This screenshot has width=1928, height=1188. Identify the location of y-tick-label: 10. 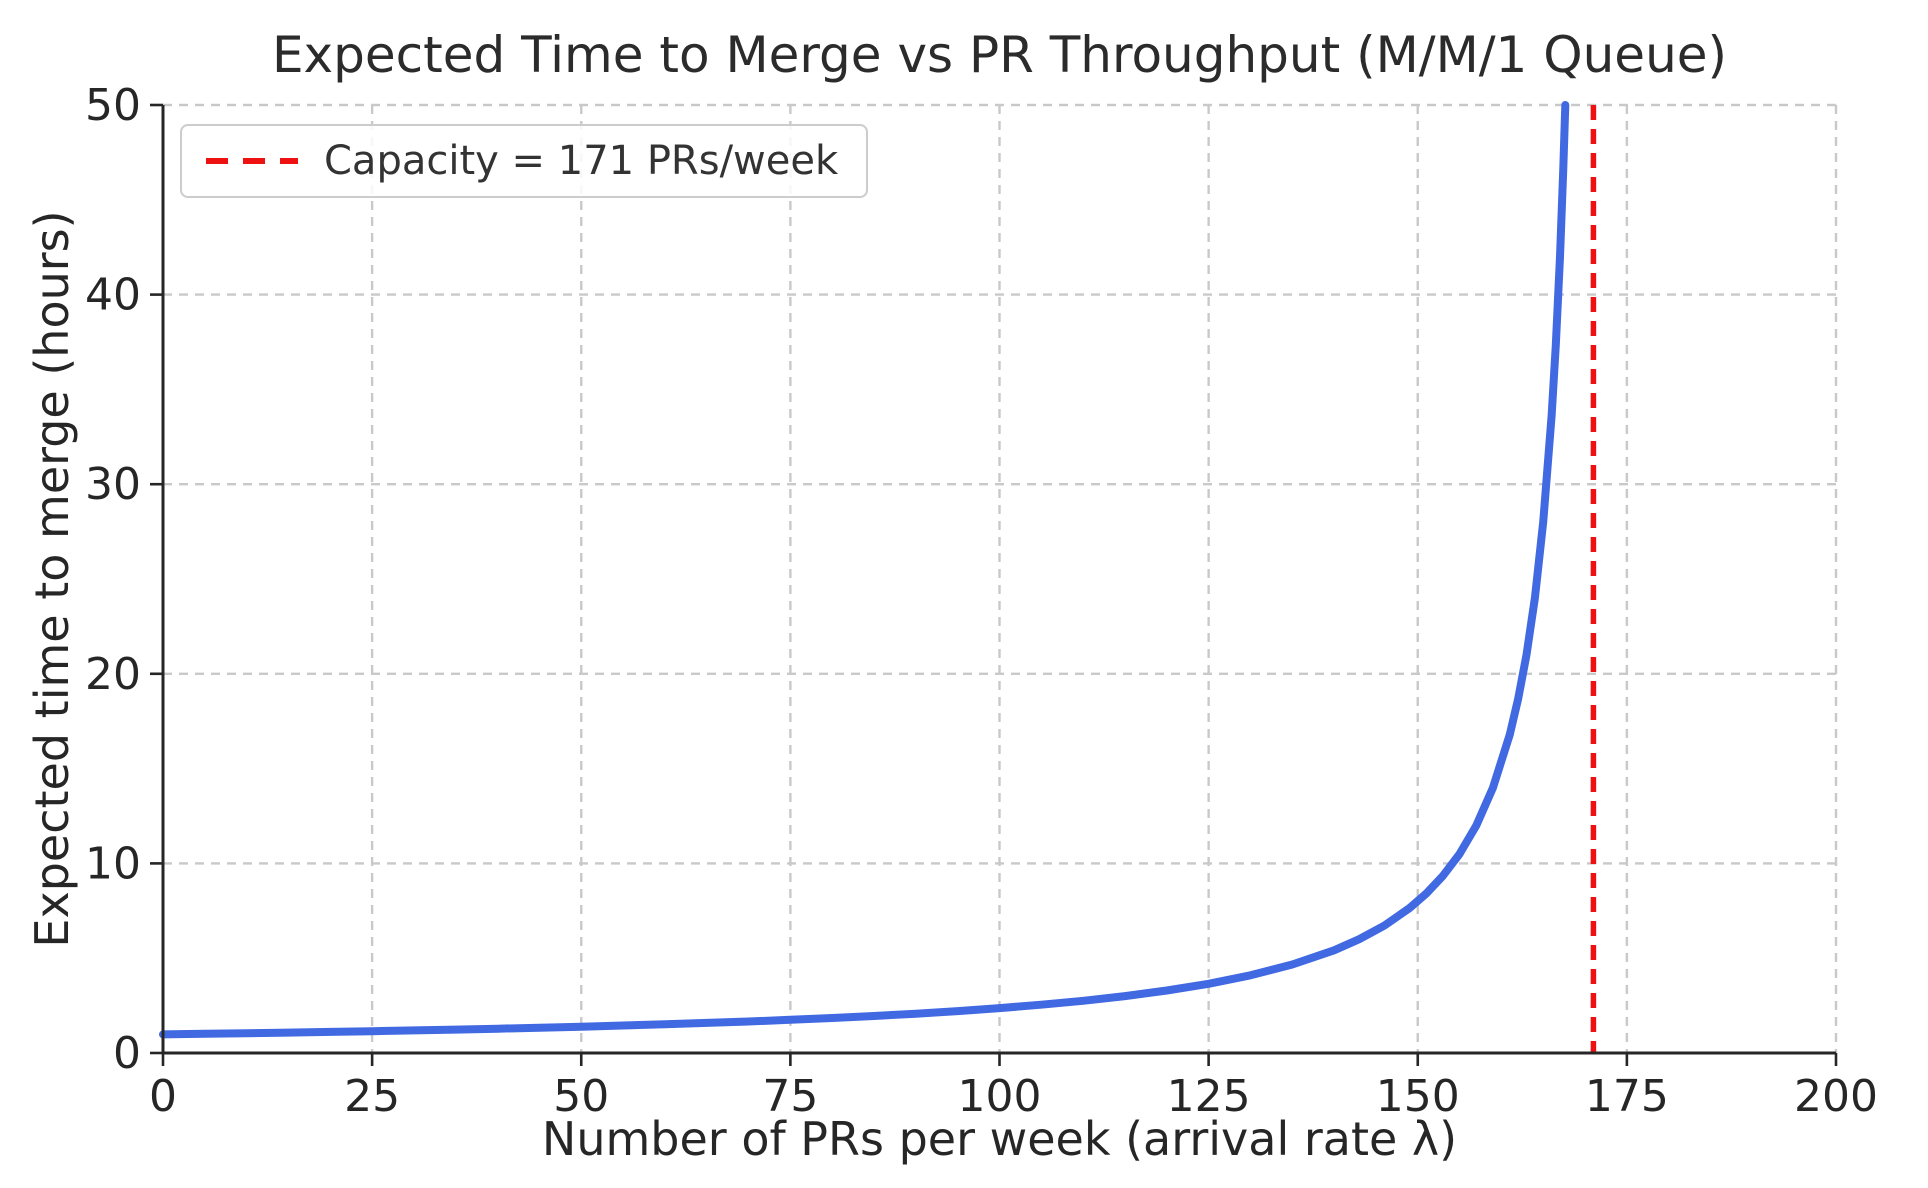
(113, 863).